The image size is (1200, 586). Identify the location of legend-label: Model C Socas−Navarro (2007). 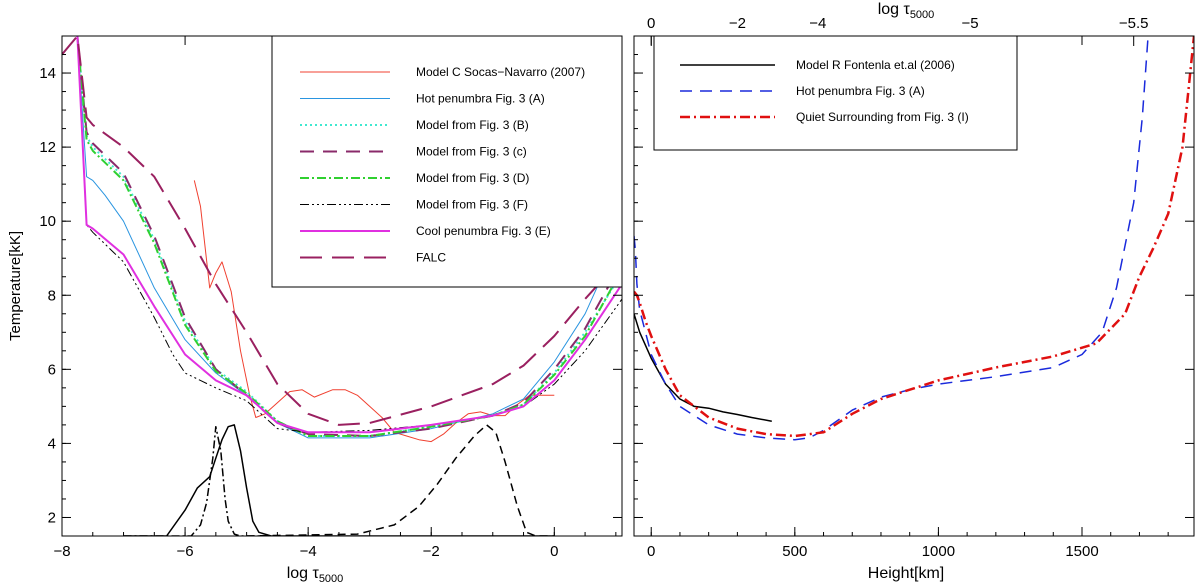
(500, 72).